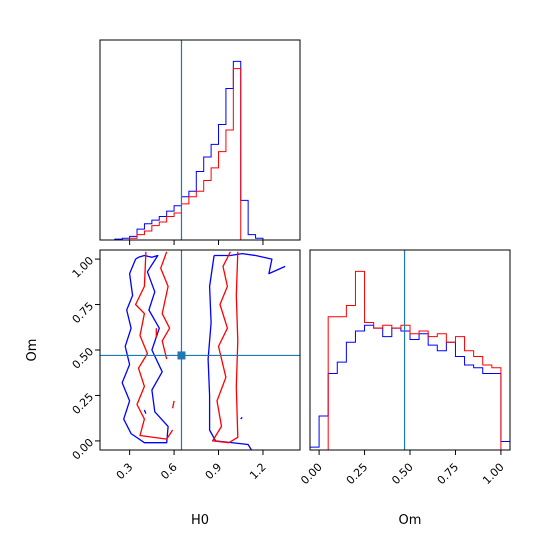  What do you see at coordinates (200, 154) in the screenshot?
I see `hist-h0-step-series_b` at bounding box center [200, 154].